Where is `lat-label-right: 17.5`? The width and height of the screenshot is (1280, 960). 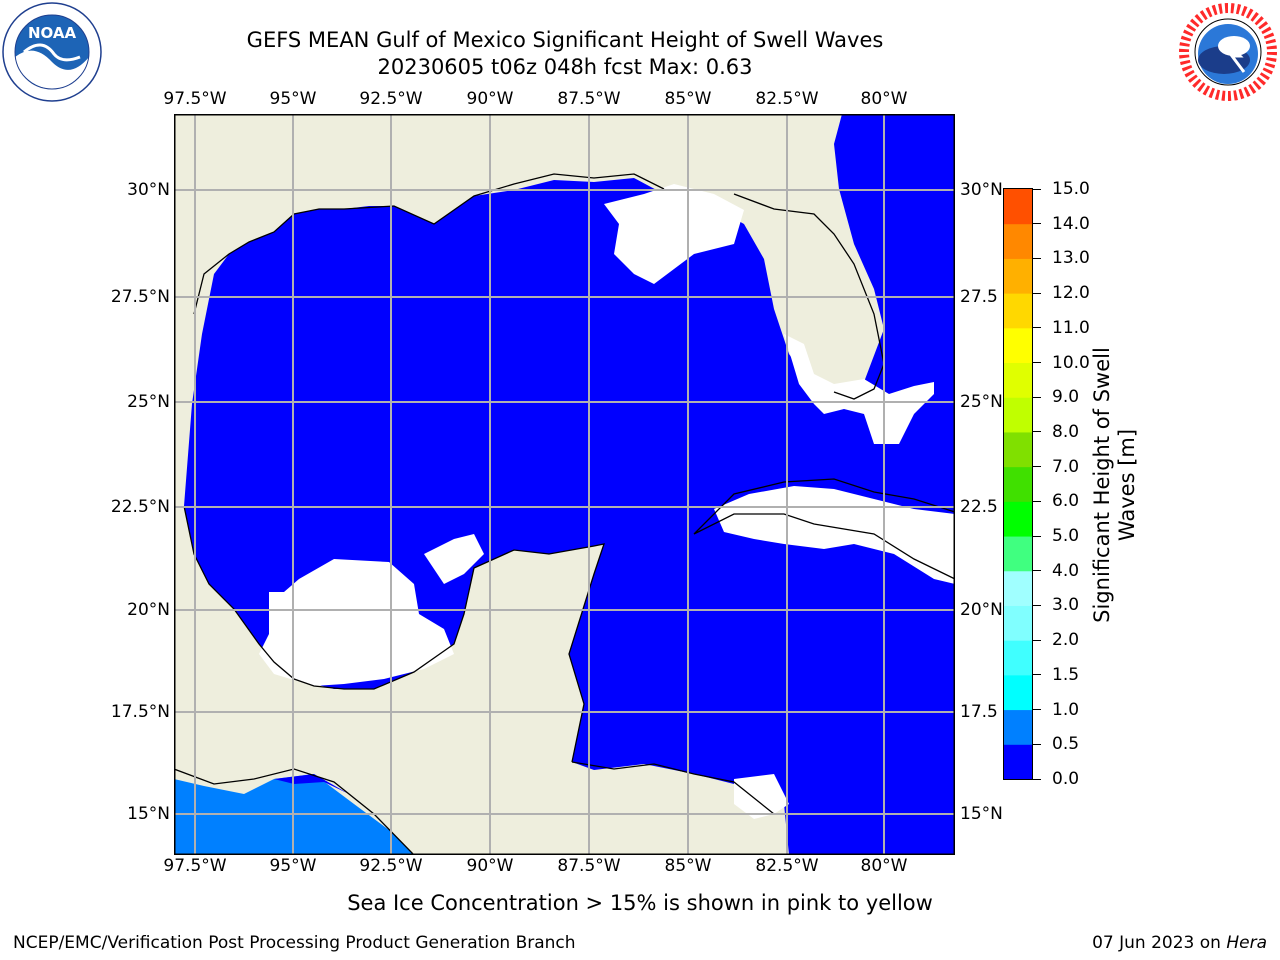 lat-label-right: 17.5 is located at coordinates (979, 712).